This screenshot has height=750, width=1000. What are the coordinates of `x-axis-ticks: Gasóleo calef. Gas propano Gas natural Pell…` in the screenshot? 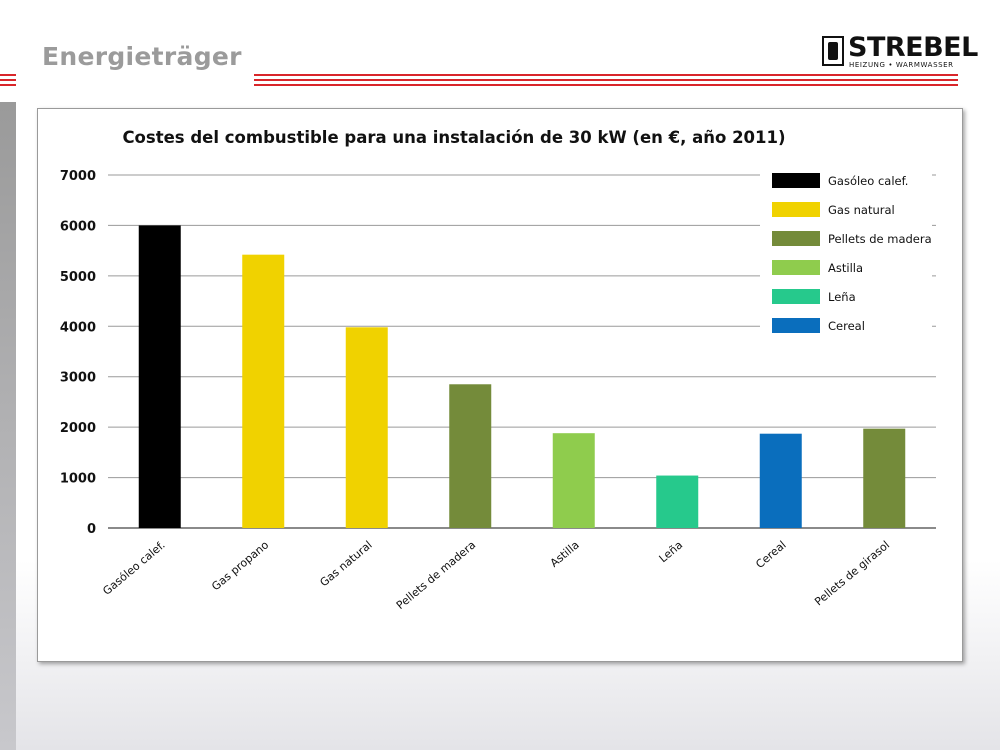 It's located at (496, 575).